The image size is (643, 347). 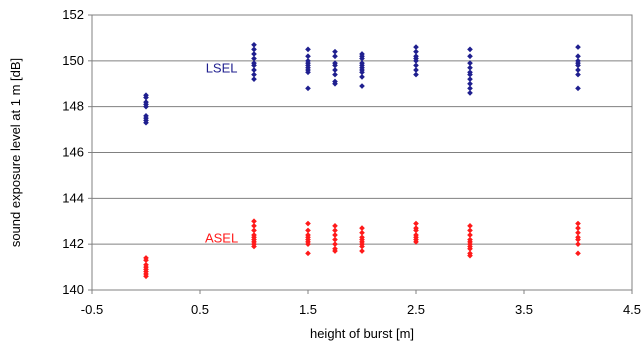 I want to click on x-axis-ticks: -0.5 0.5 1.5 2.5 3.5 4.5, so click(x=361, y=303).